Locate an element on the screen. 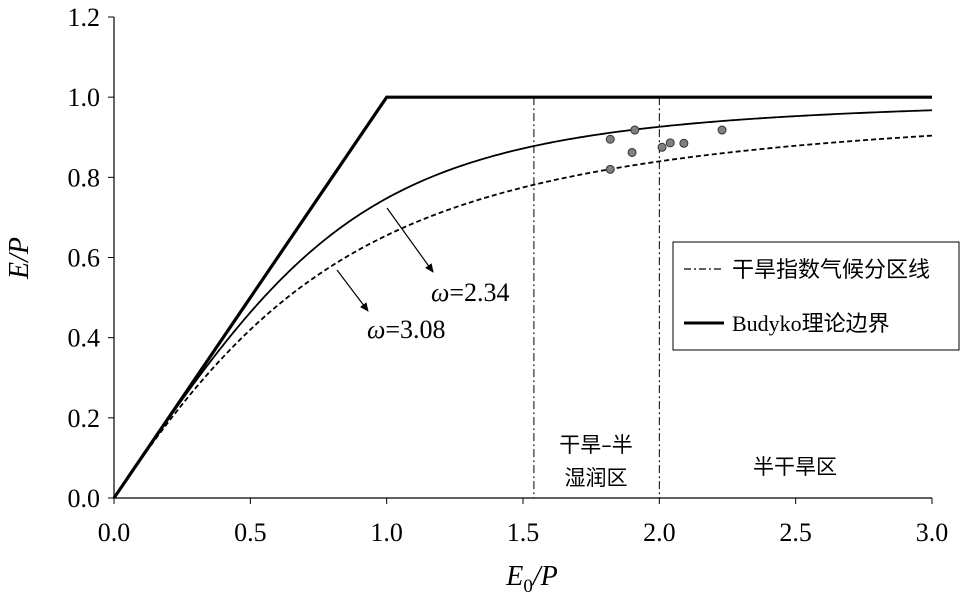 The image size is (969, 596). y-tick-label: 0.0 is located at coordinates (84, 498).